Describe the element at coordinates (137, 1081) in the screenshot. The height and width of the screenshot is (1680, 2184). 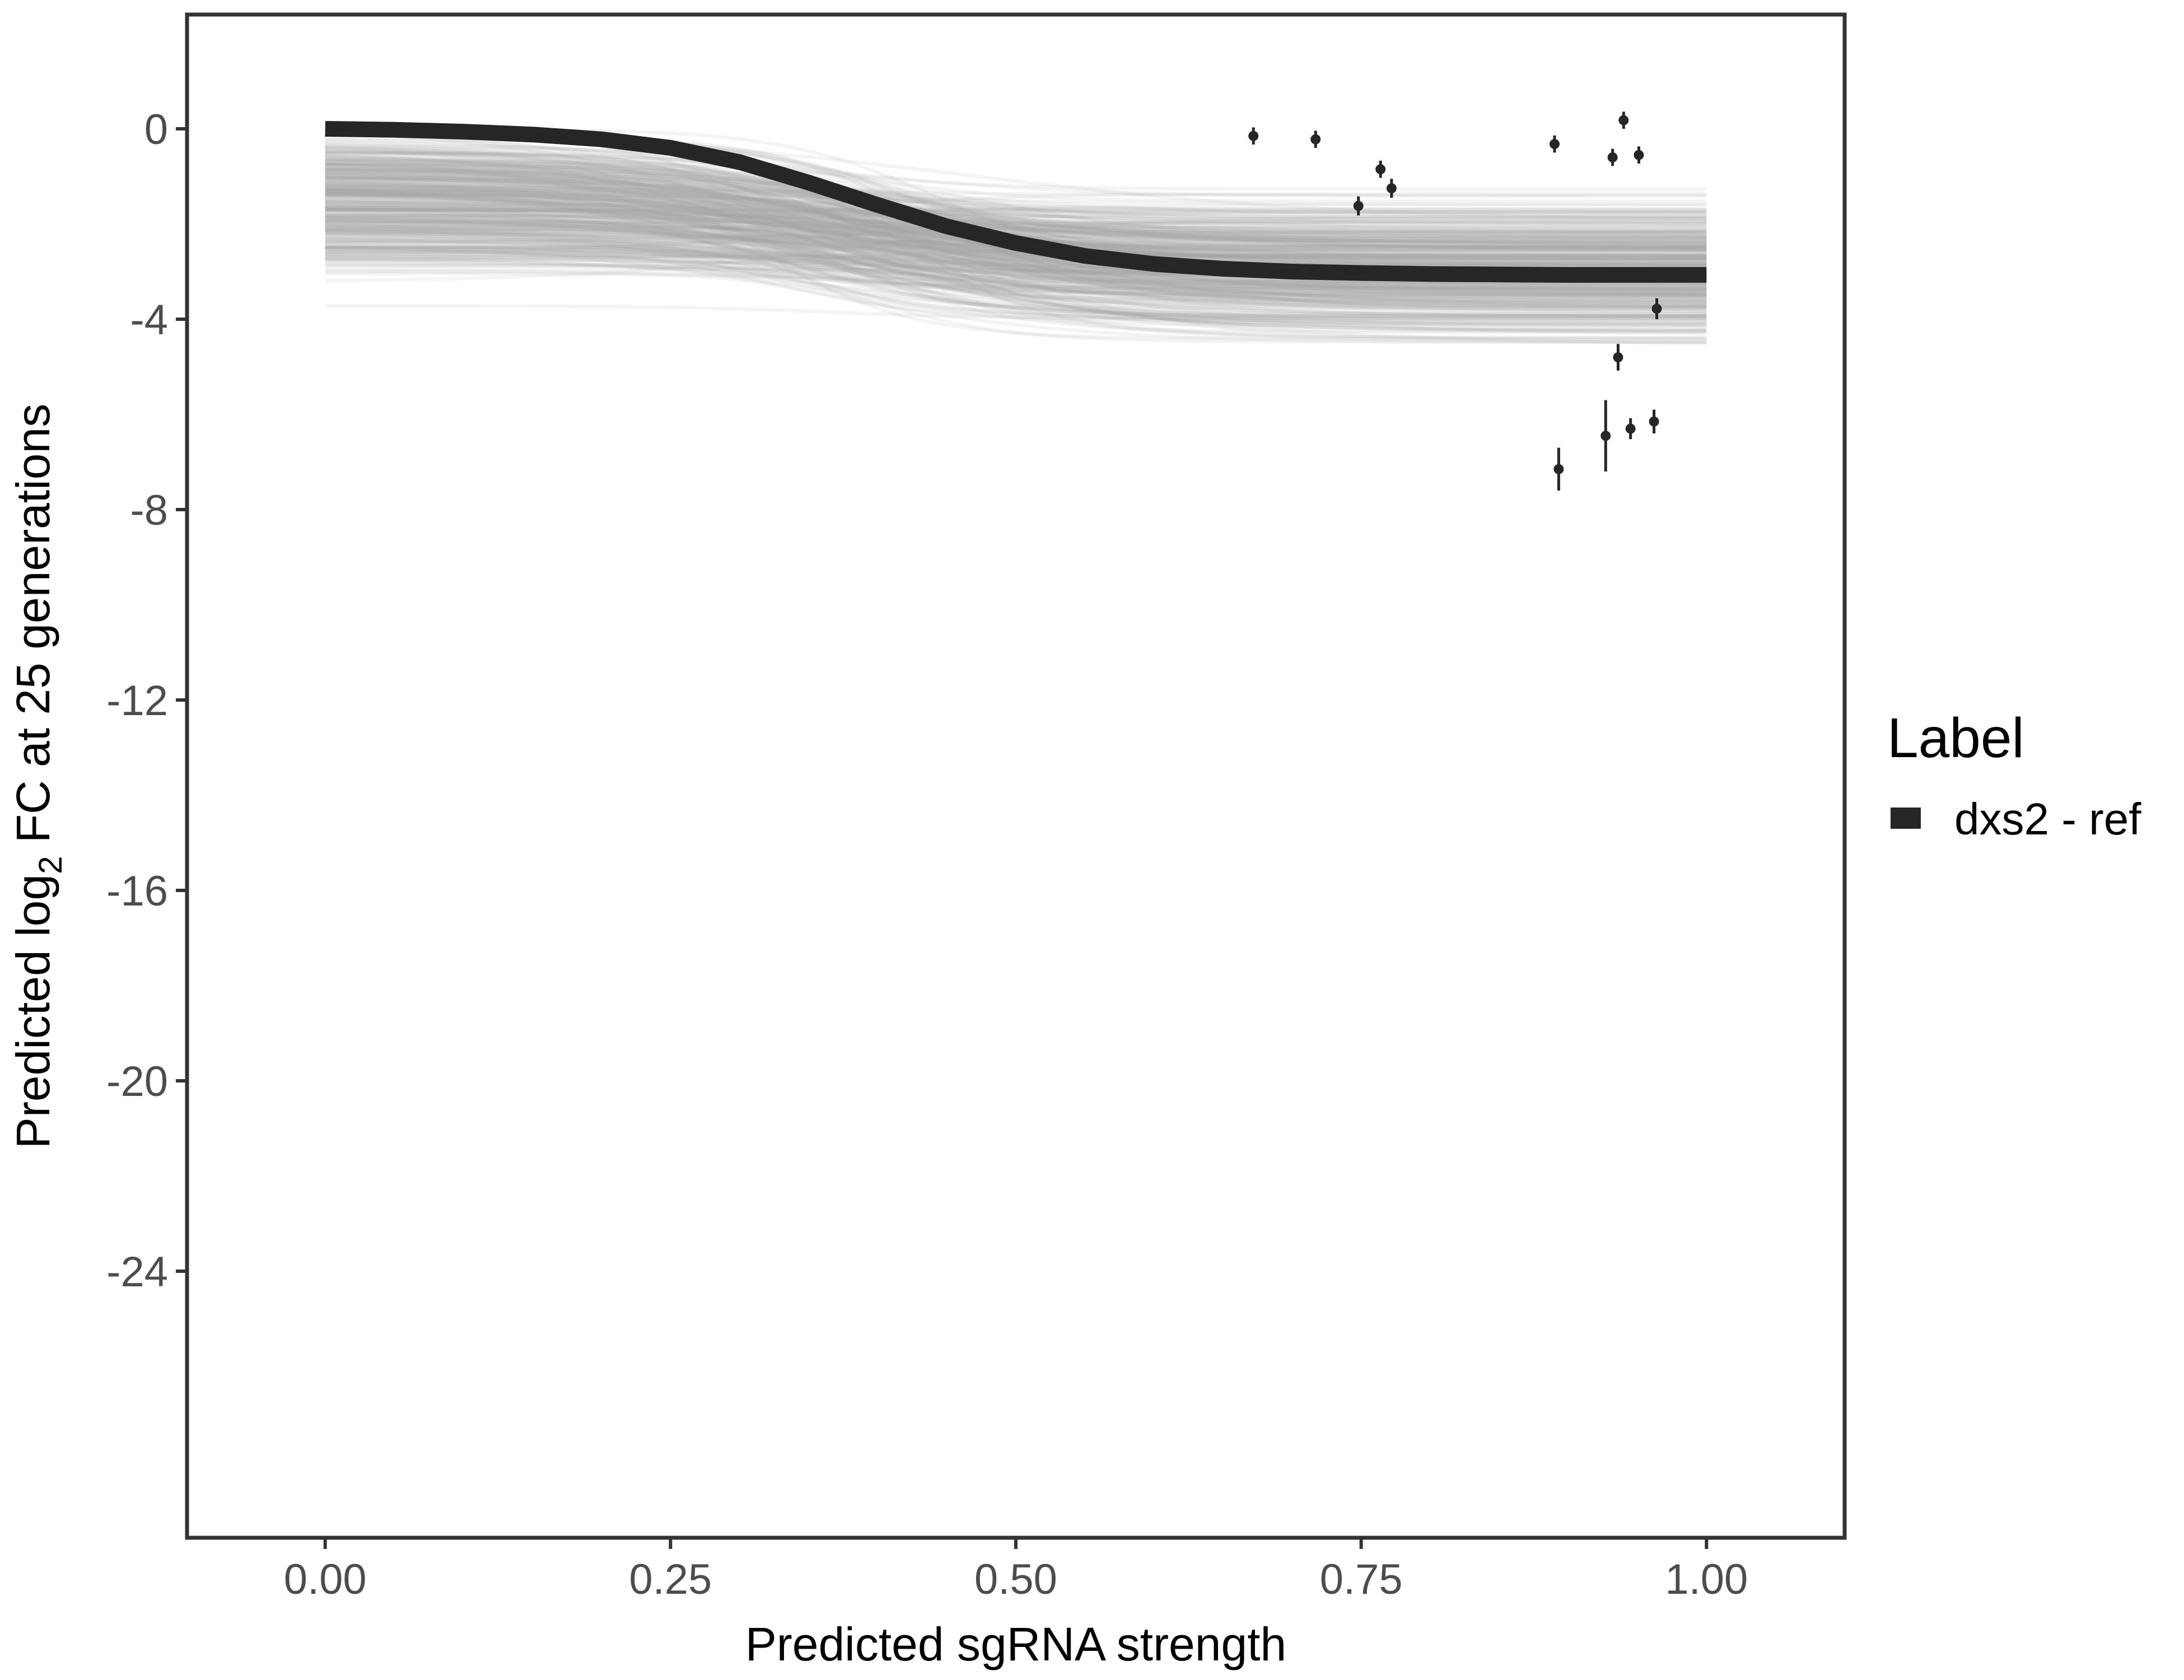
I see `y-tick-label: -20` at that location.